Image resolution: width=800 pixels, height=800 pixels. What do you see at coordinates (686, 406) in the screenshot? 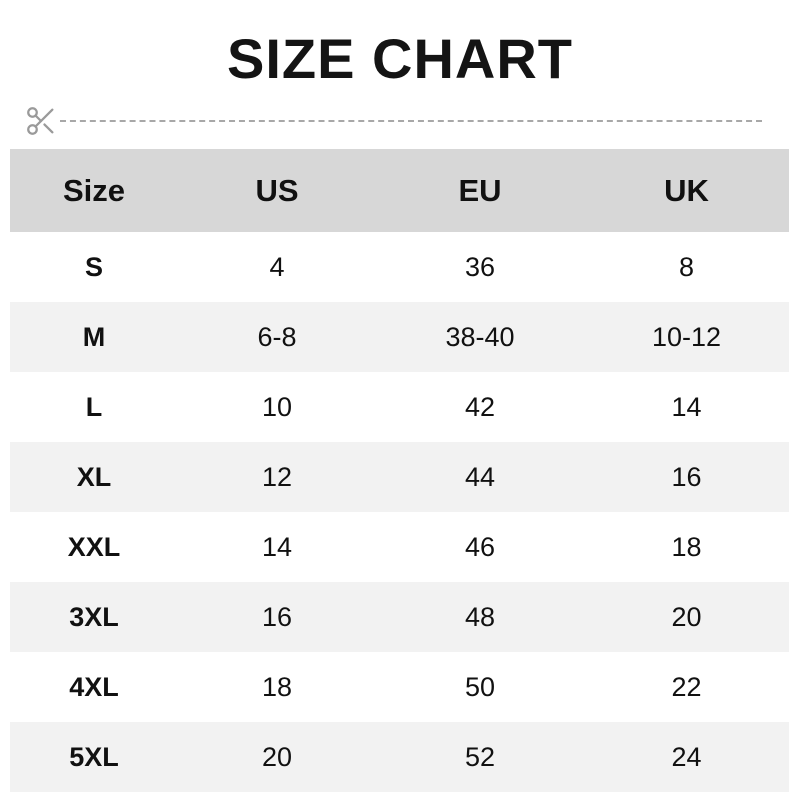
I see `cell-uk: 14` at bounding box center [686, 406].